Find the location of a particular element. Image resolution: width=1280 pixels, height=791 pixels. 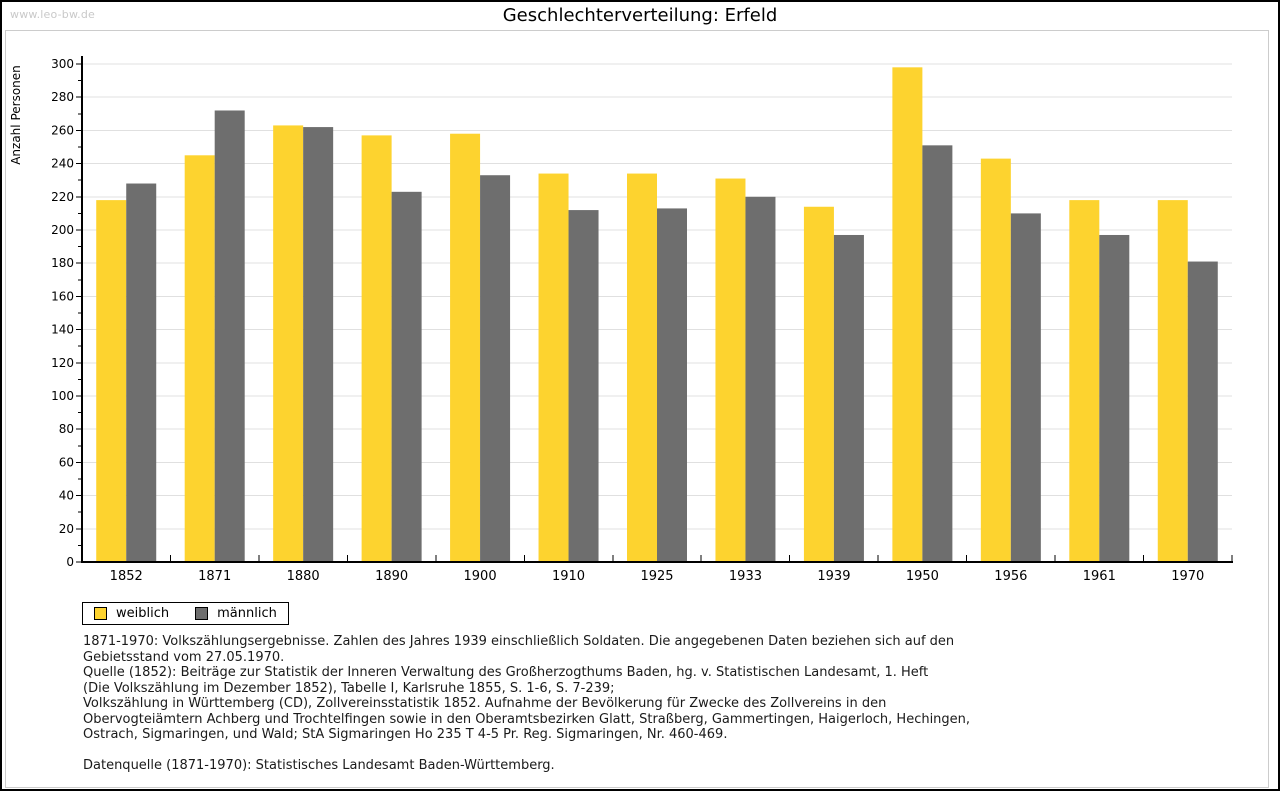

page-title: Geschlechterverteilung: Erfeld is located at coordinates (640, 15).